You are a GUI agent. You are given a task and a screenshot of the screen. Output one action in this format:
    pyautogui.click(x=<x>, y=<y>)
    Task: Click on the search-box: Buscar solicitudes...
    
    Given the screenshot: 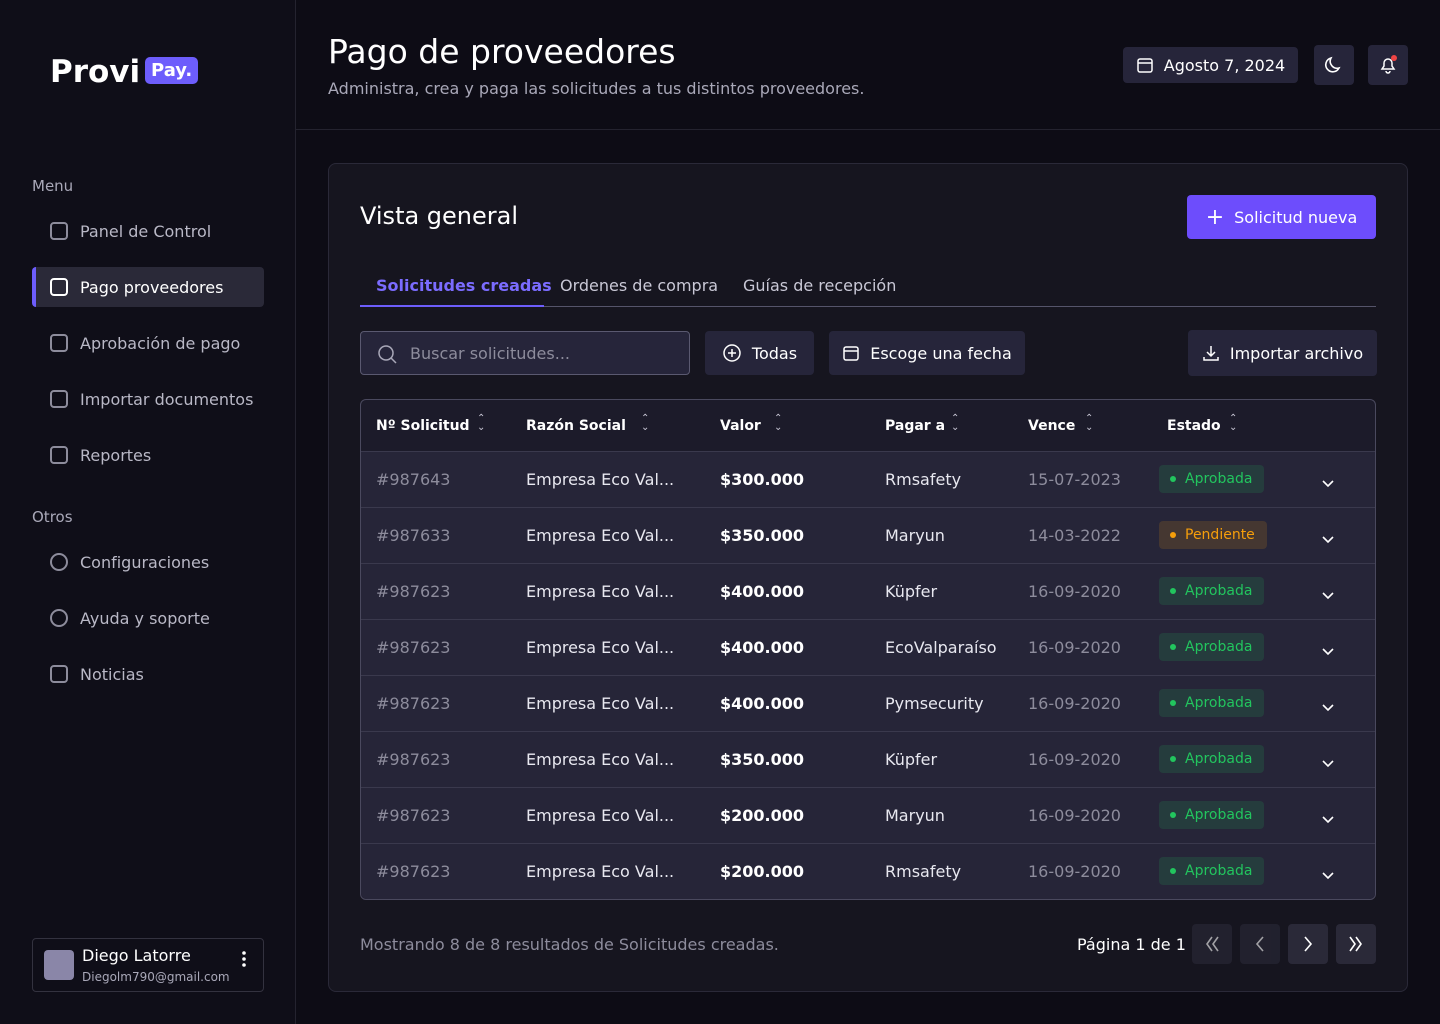 What is the action you would take?
    pyautogui.click(x=525, y=353)
    